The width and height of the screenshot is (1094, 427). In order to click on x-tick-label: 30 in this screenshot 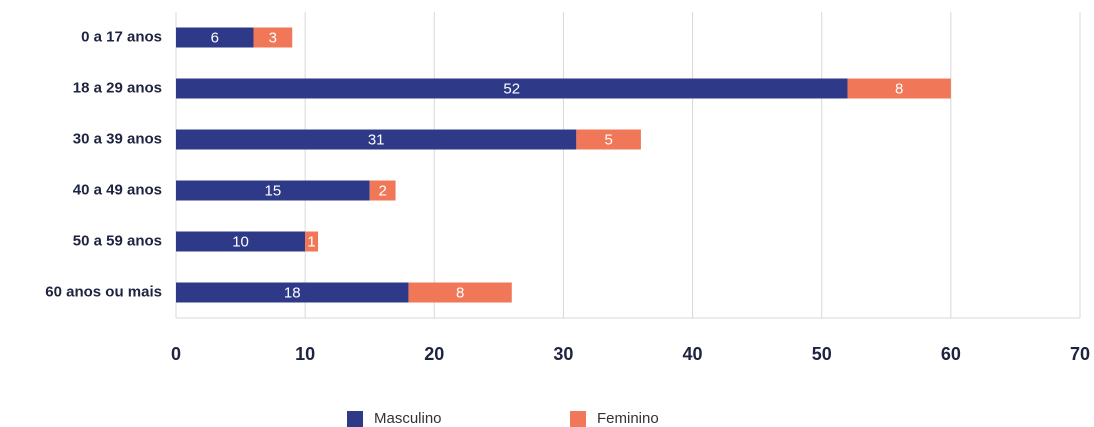, I will do `click(563, 354)`.